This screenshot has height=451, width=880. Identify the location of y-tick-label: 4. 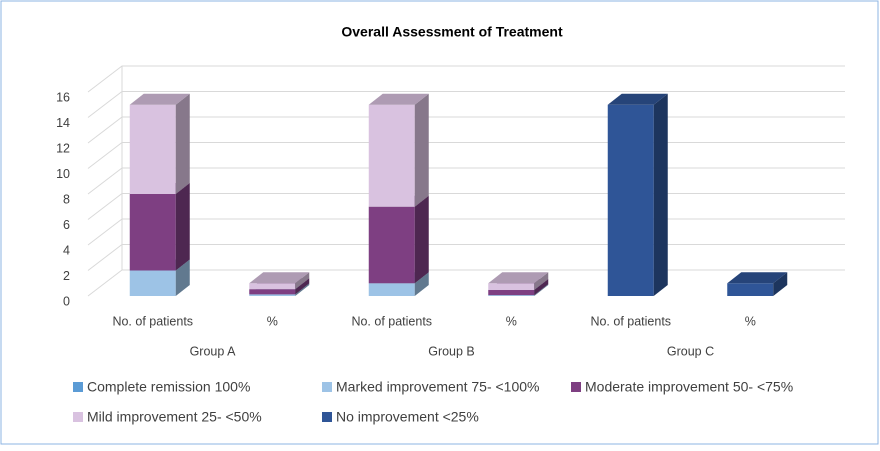
(66, 250).